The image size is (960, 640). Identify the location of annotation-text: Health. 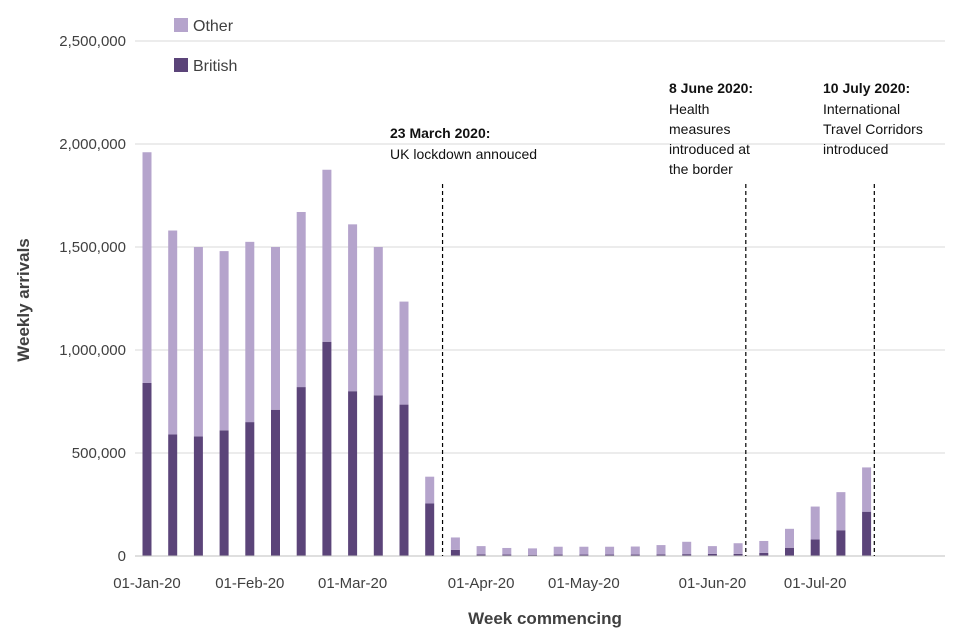
(689, 109).